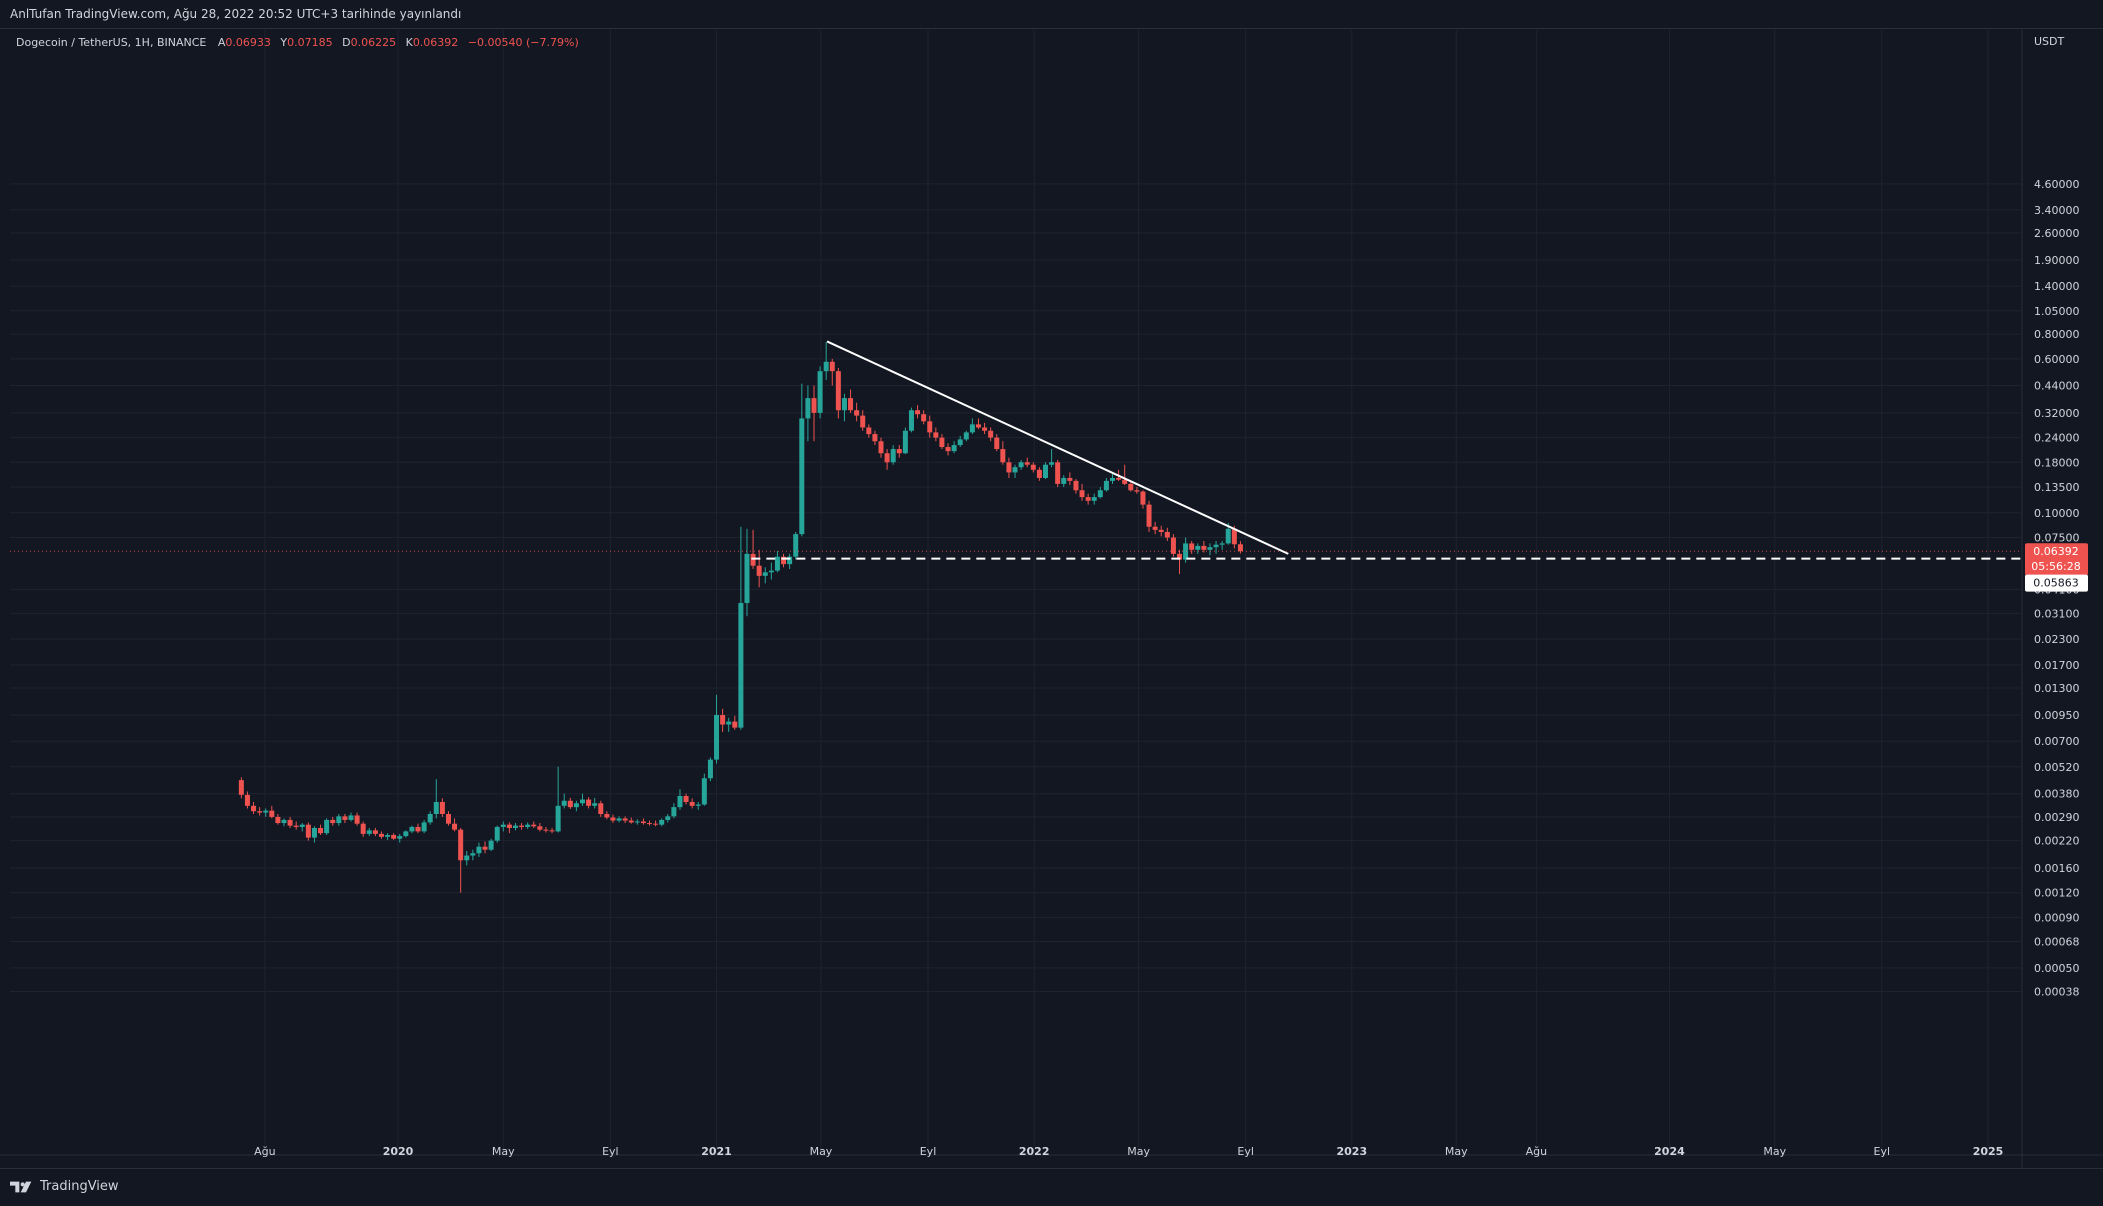  What do you see at coordinates (310, 42) in the screenshot?
I see `legend-high-value: 0.07185` at bounding box center [310, 42].